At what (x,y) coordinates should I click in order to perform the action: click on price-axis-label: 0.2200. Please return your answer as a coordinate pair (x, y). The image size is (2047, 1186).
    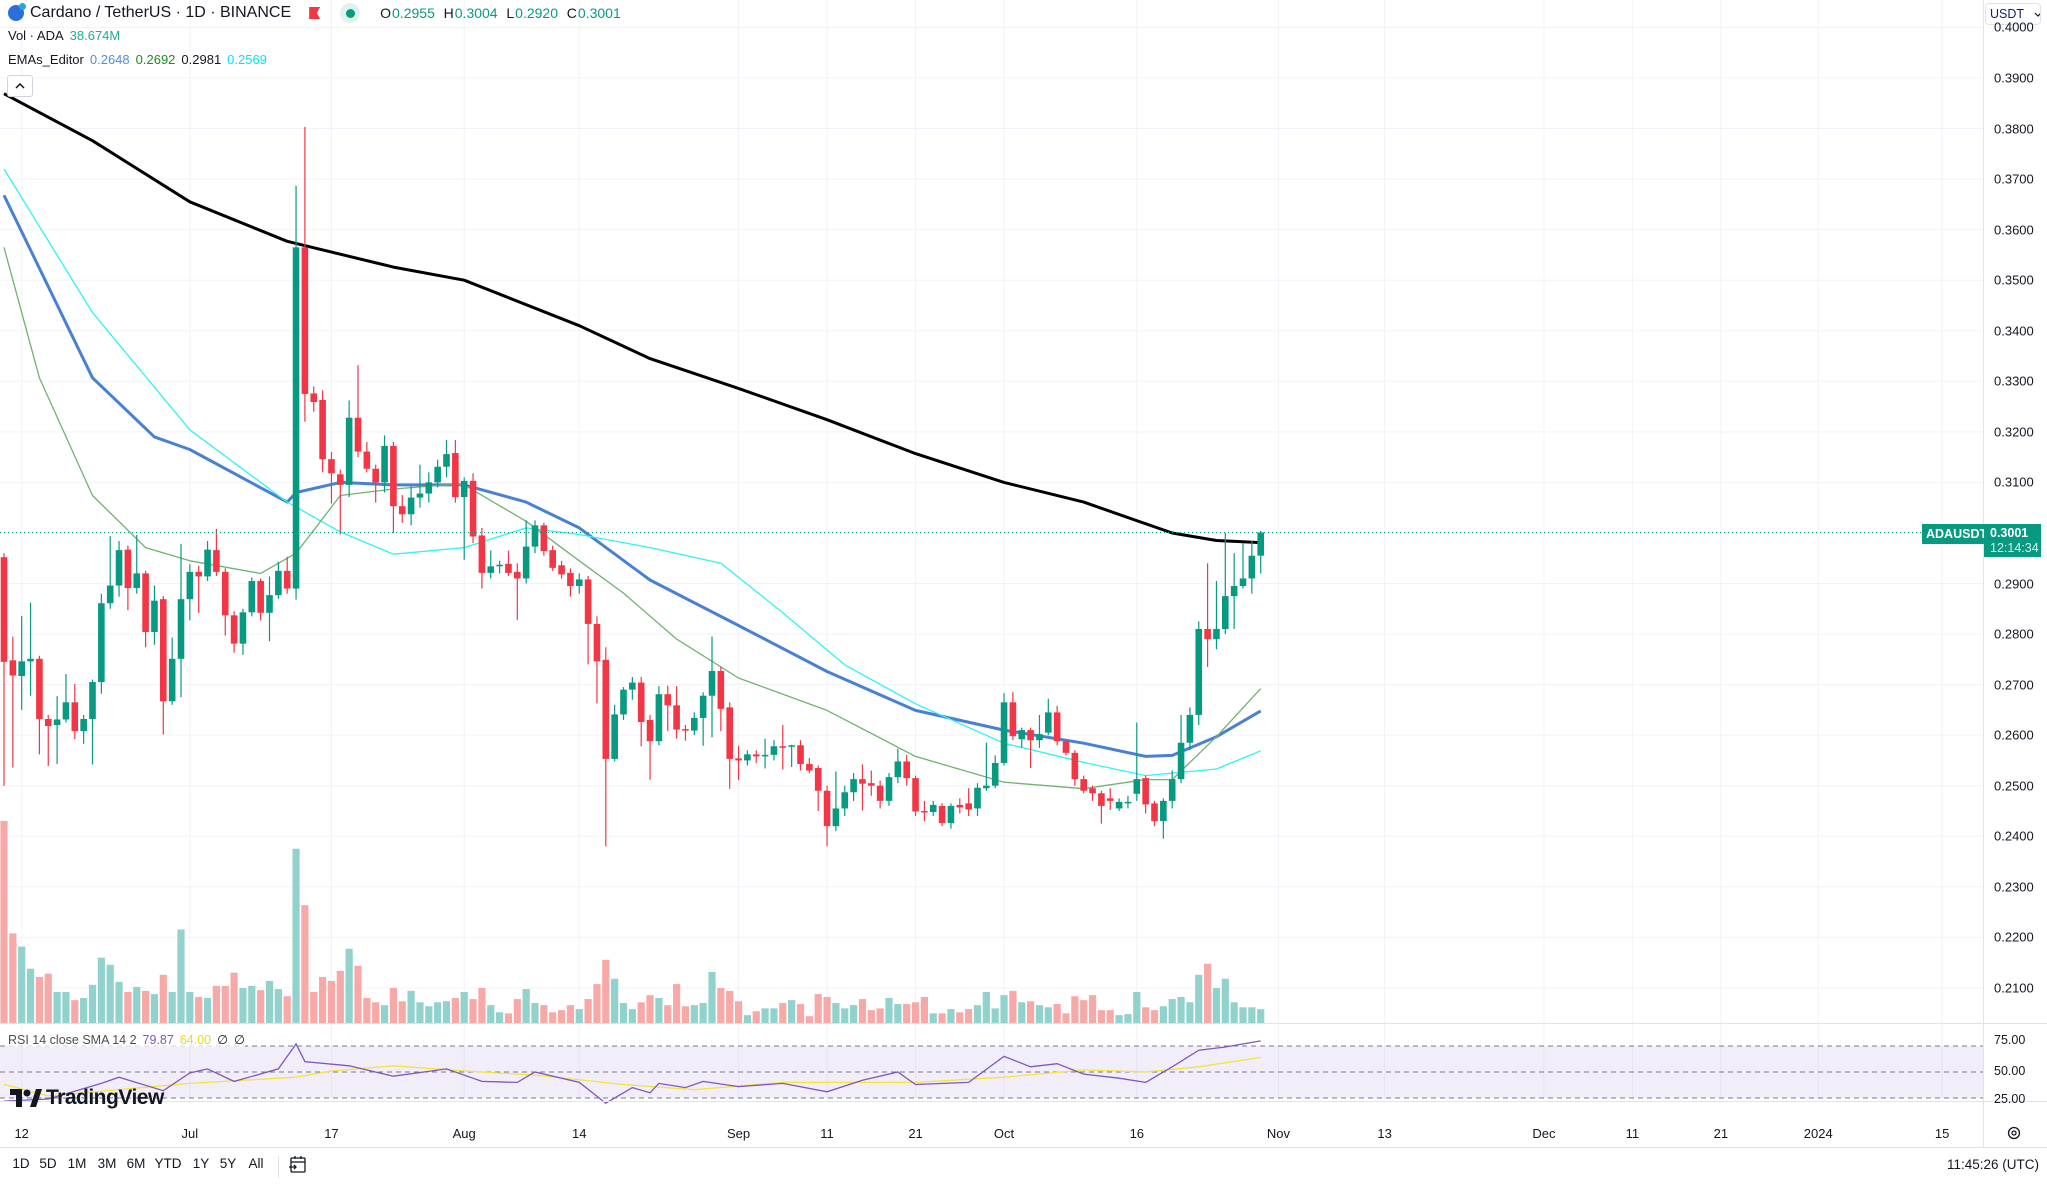
    Looking at the image, I should click on (2014, 937).